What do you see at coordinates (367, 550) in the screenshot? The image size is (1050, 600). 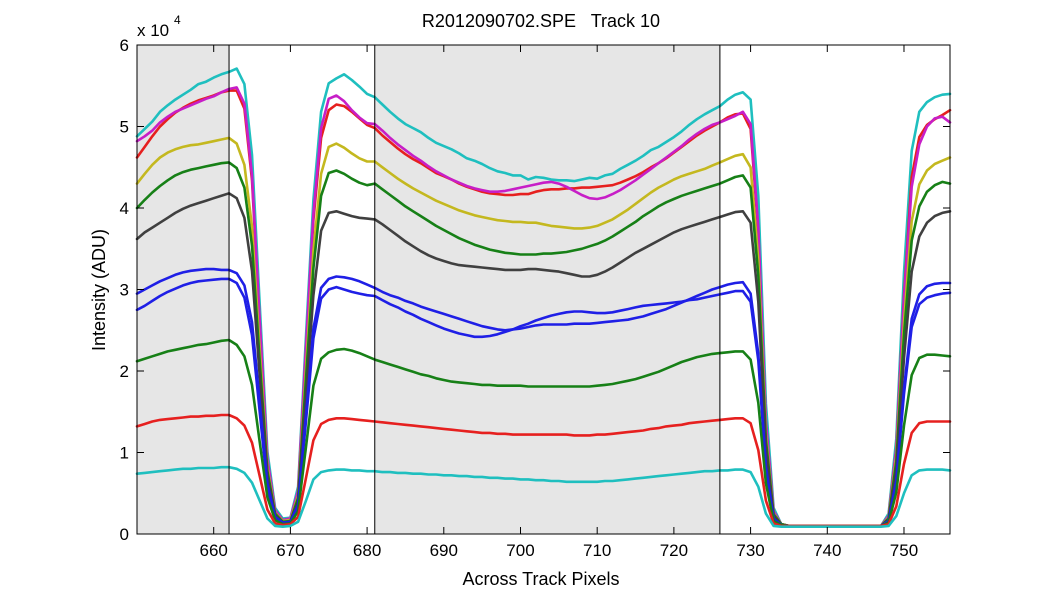 I see `x-tick-label: 680` at bounding box center [367, 550].